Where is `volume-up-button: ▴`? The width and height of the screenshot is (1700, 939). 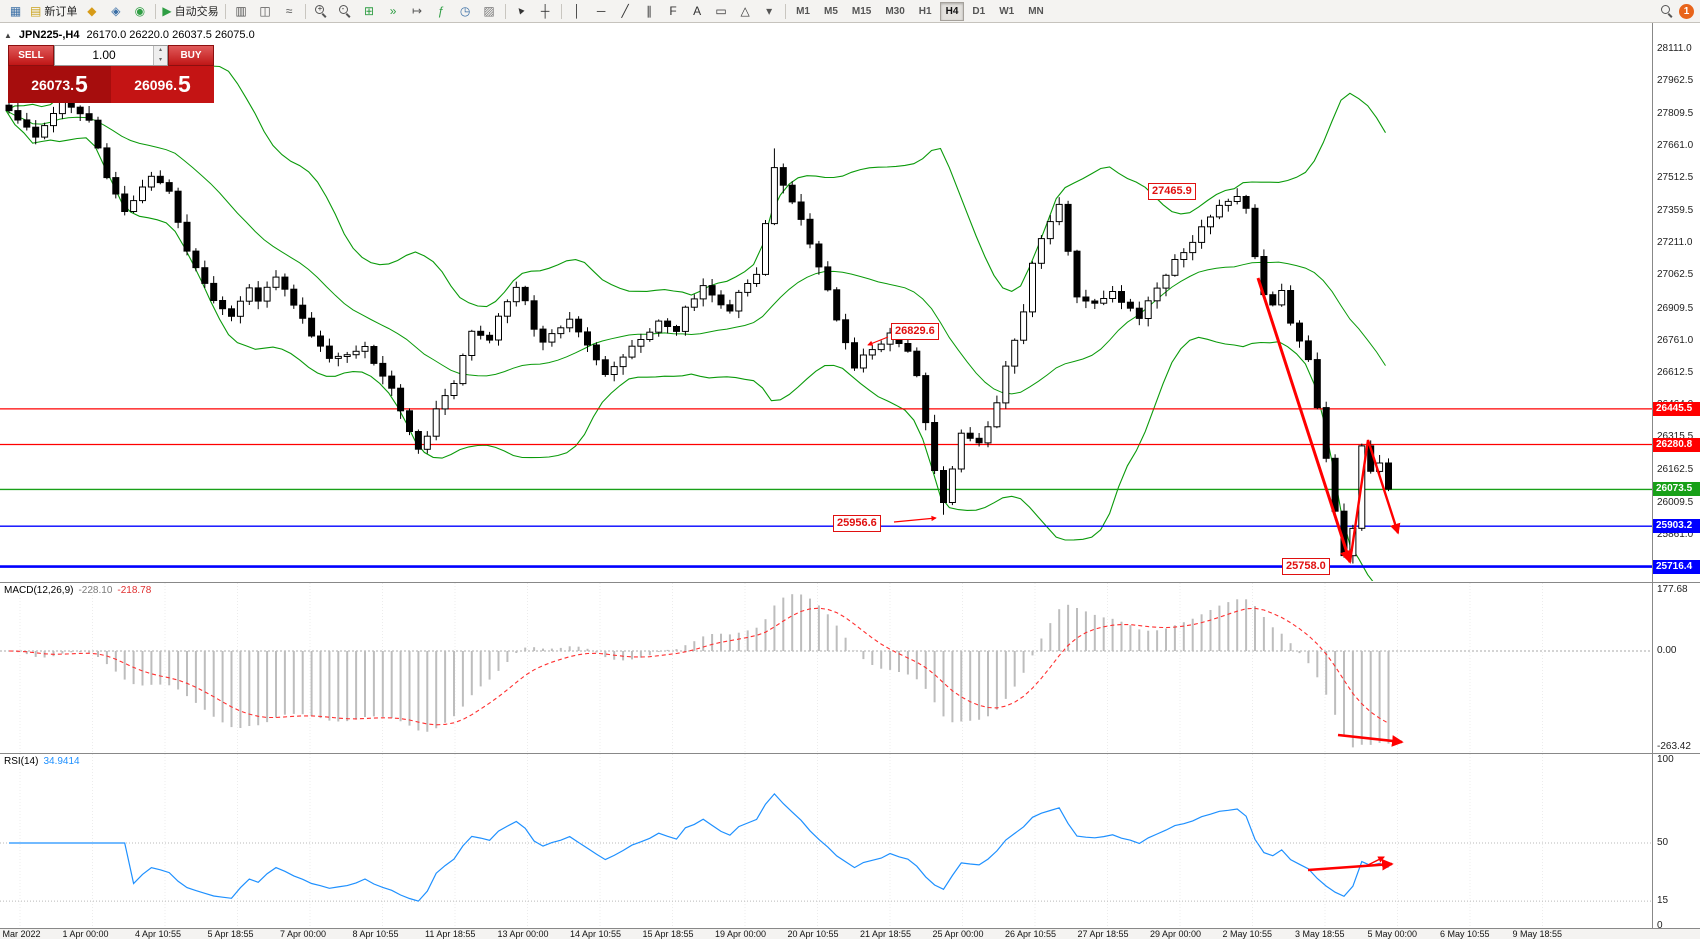 volume-up-button: ▴ is located at coordinates (160, 51).